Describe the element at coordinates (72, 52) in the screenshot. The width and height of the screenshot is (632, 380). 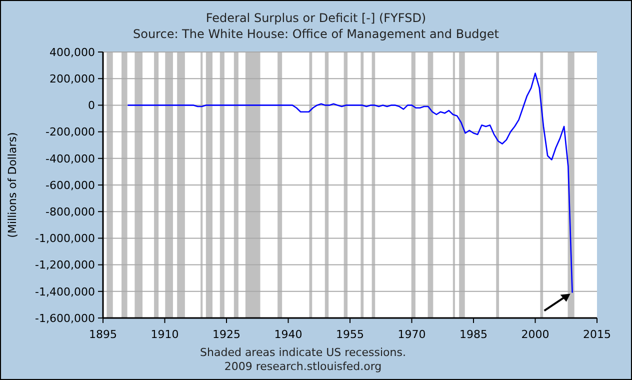
I see `y-tick-label: 400,000` at that location.